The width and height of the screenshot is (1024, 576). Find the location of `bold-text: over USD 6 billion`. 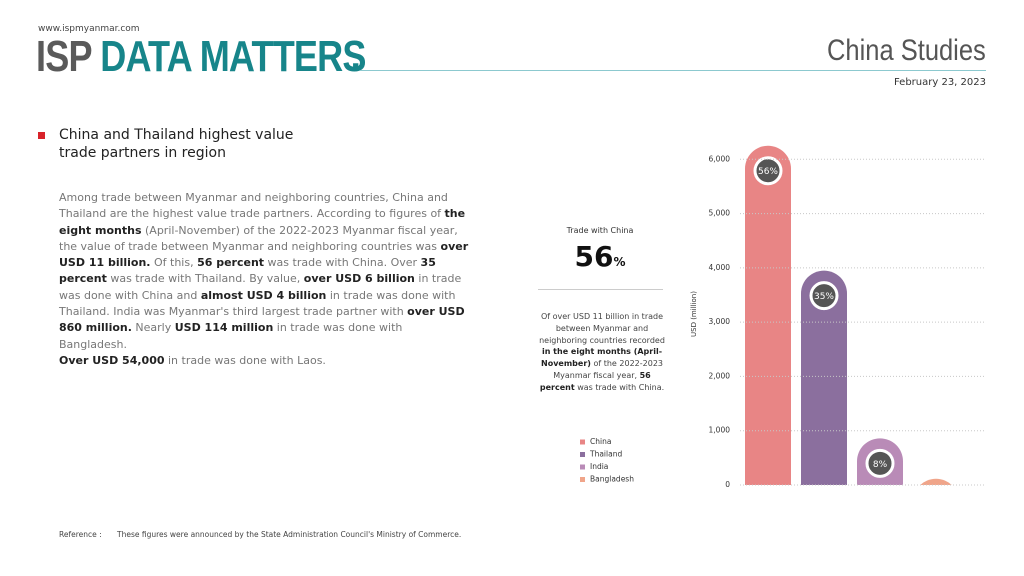

bold-text: over USD 6 billion is located at coordinates (359, 279).